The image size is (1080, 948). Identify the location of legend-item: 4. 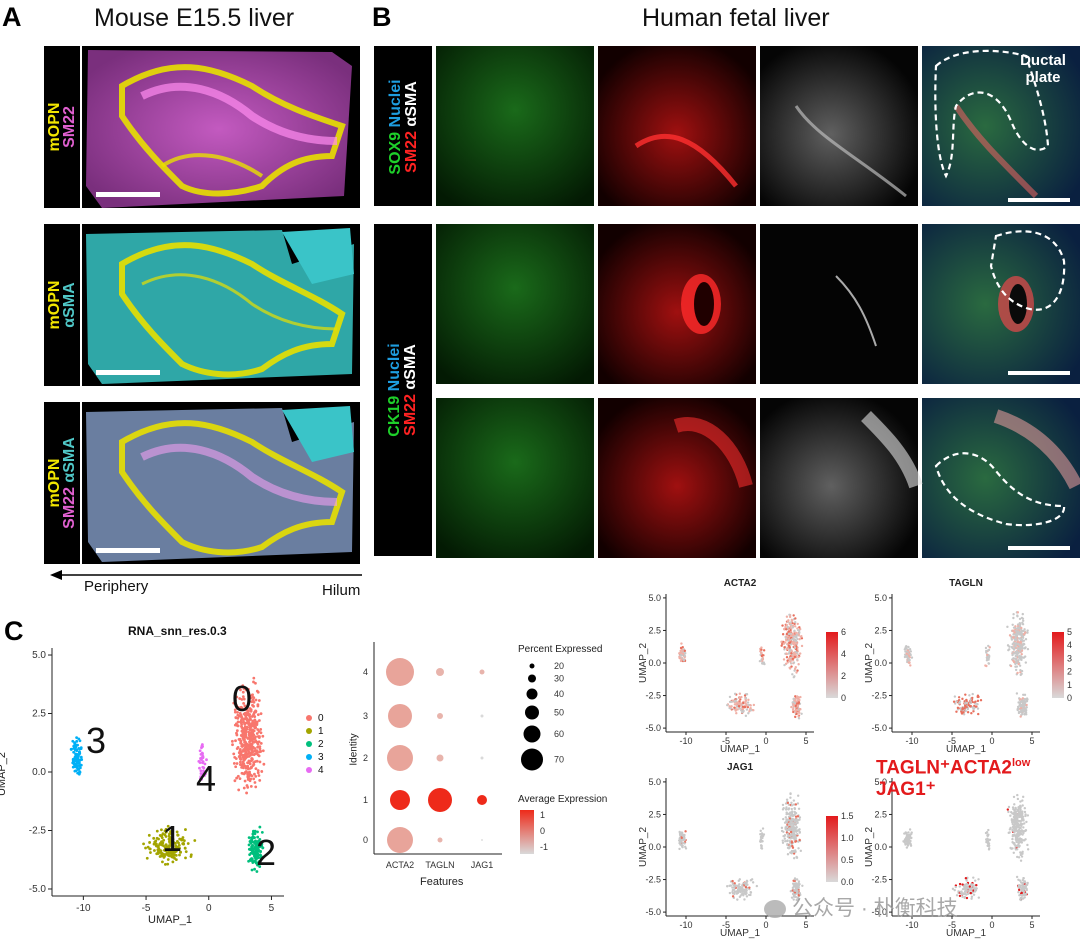
(315, 770).